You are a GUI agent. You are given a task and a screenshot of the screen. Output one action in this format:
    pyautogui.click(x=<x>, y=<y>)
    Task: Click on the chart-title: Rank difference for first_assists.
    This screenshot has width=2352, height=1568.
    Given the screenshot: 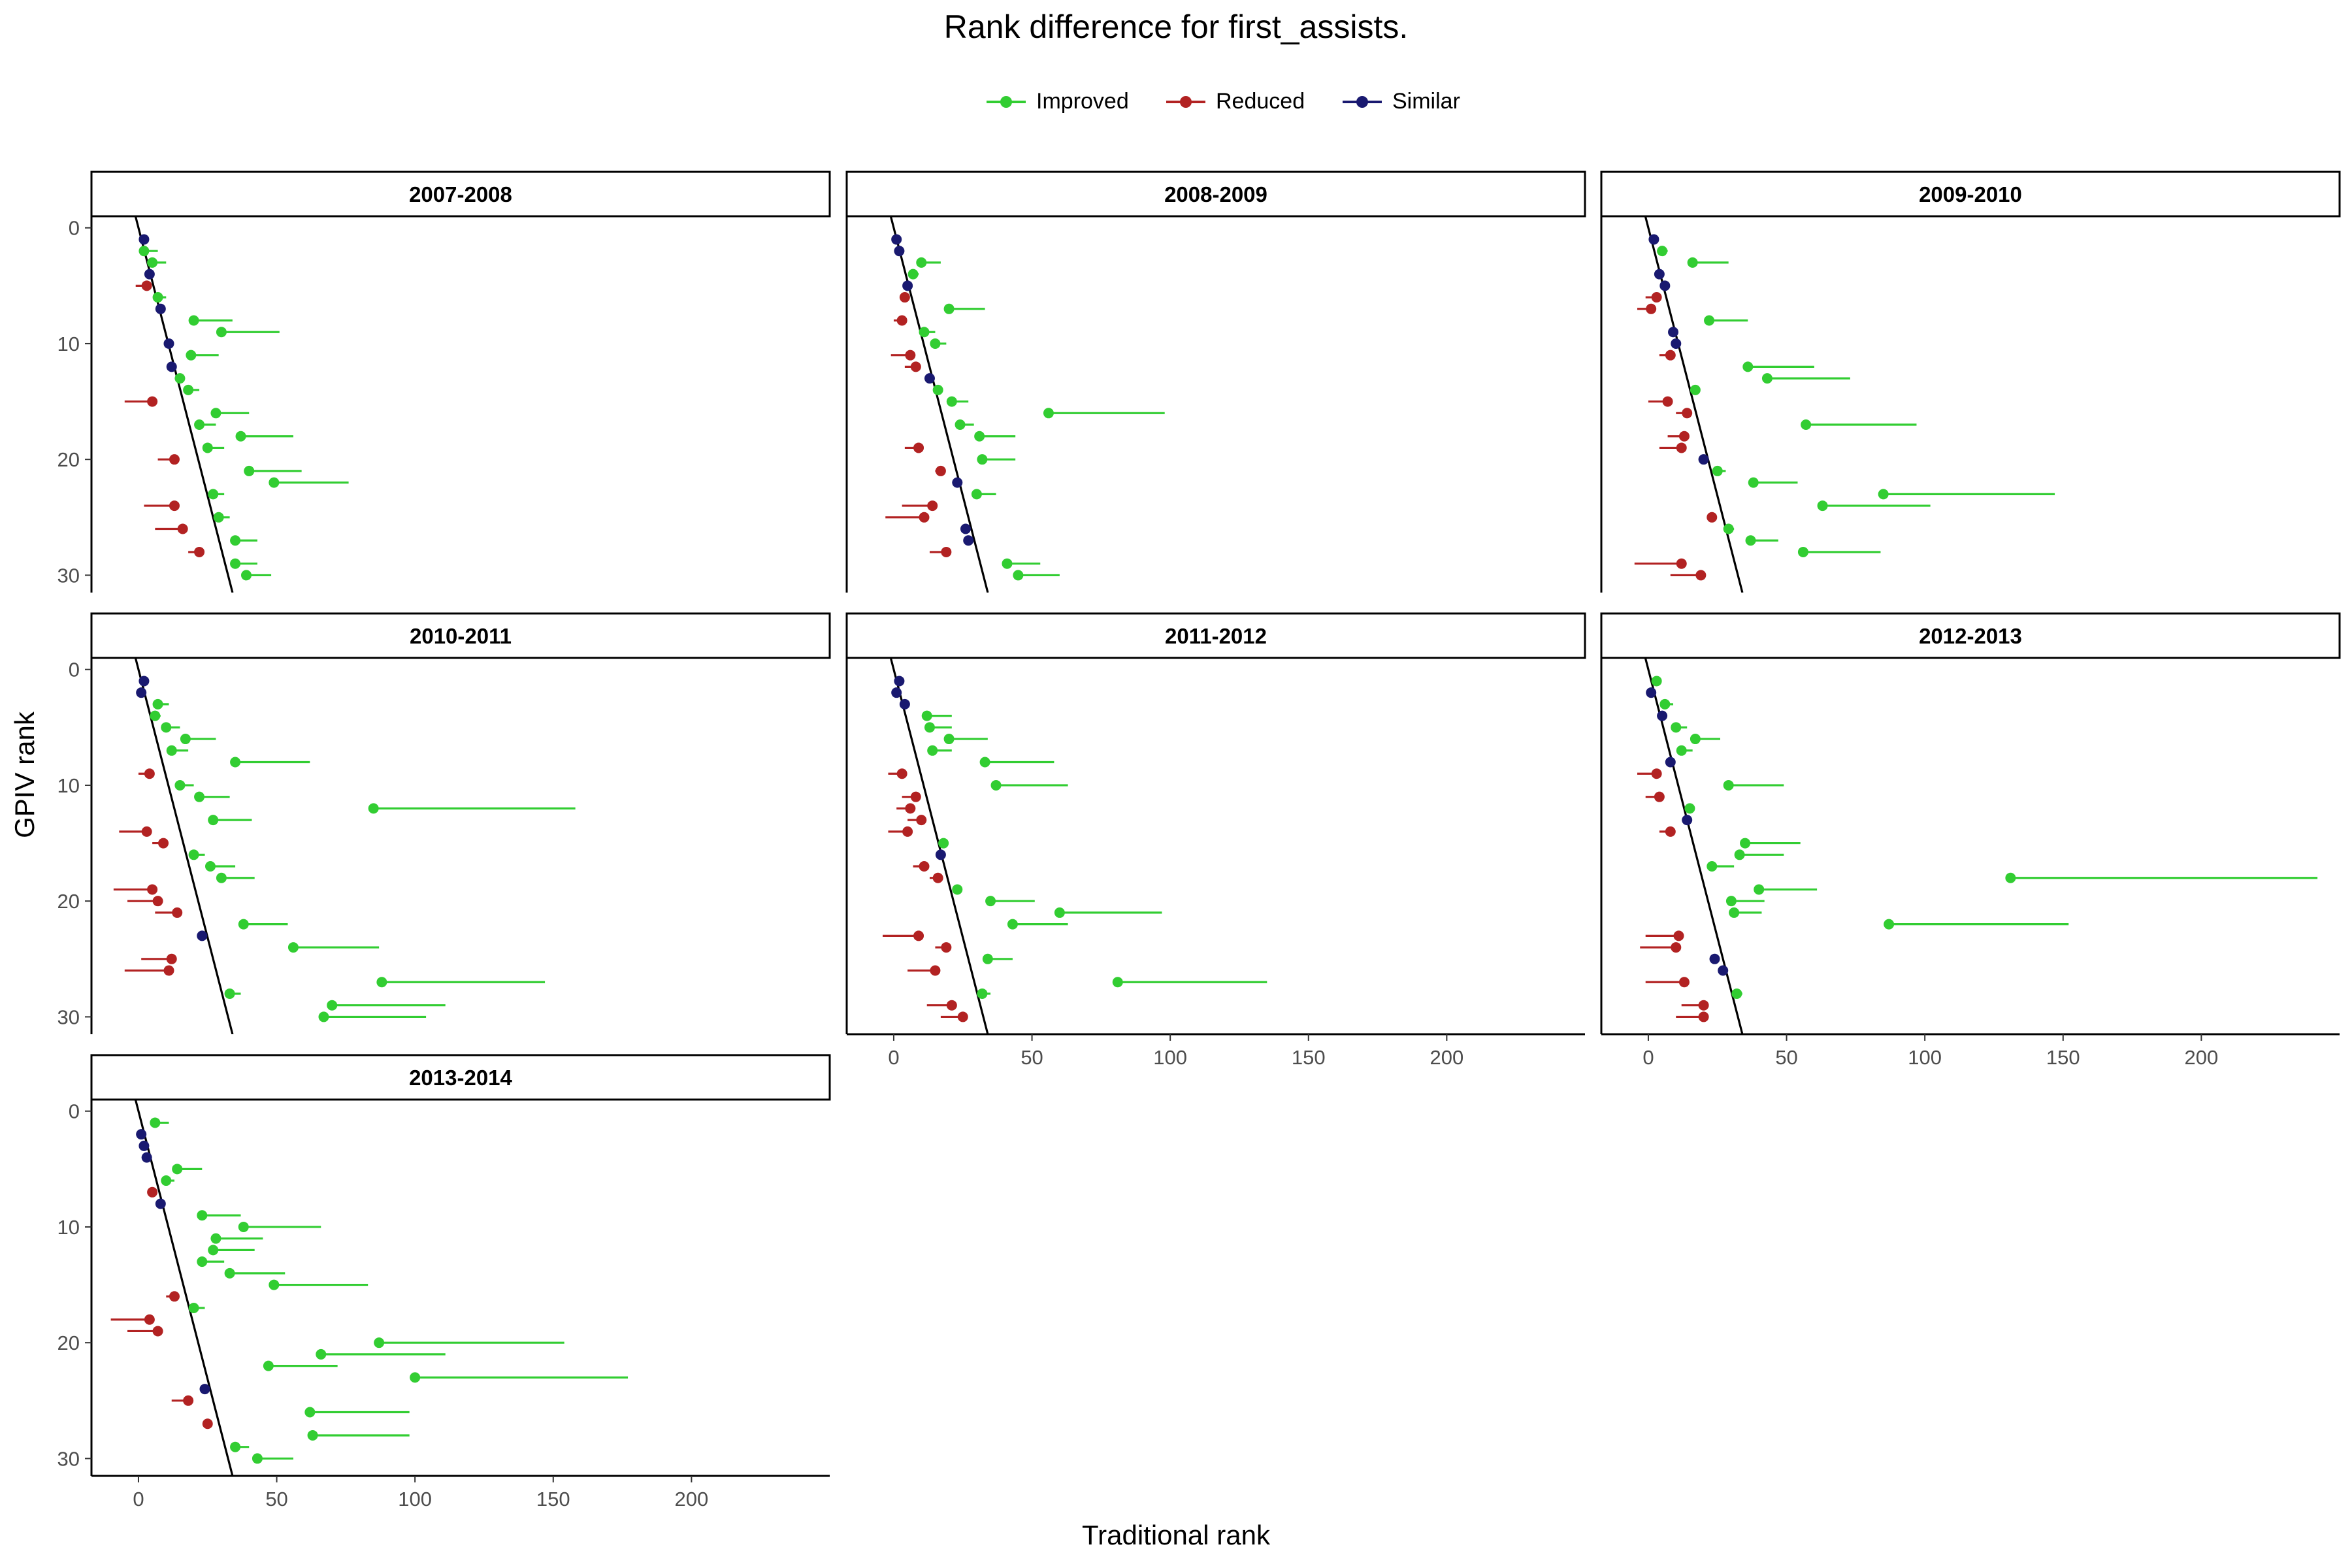 What is the action you would take?
    pyautogui.click(x=1176, y=26)
    